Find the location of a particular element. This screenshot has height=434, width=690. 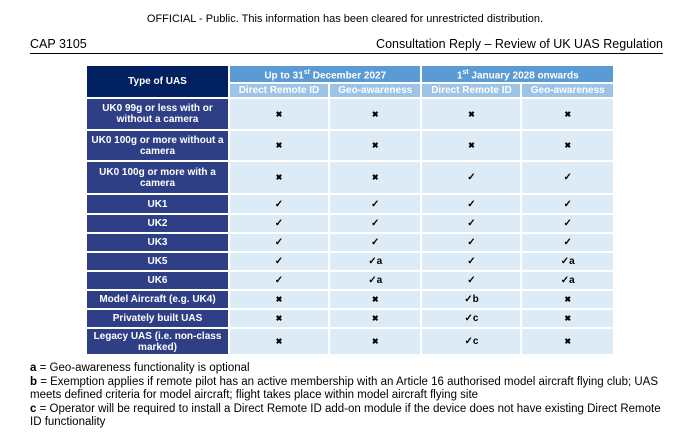

uas-type: UK6 is located at coordinates (157, 280).